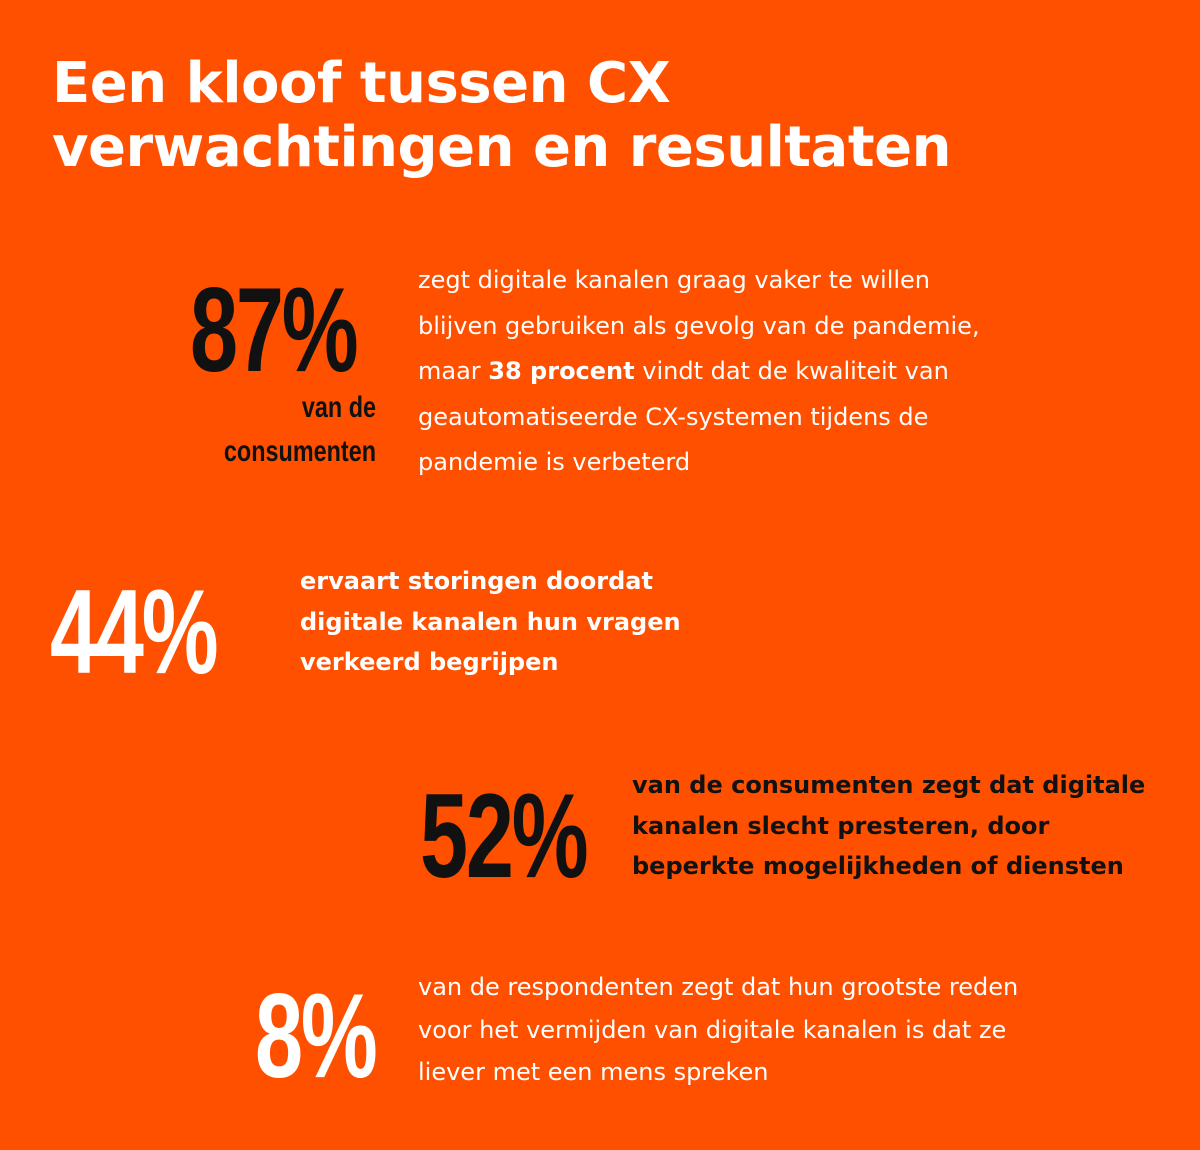  What do you see at coordinates (501, 147) in the screenshot?
I see `page-title-line: verwachtingen en resultaten` at bounding box center [501, 147].